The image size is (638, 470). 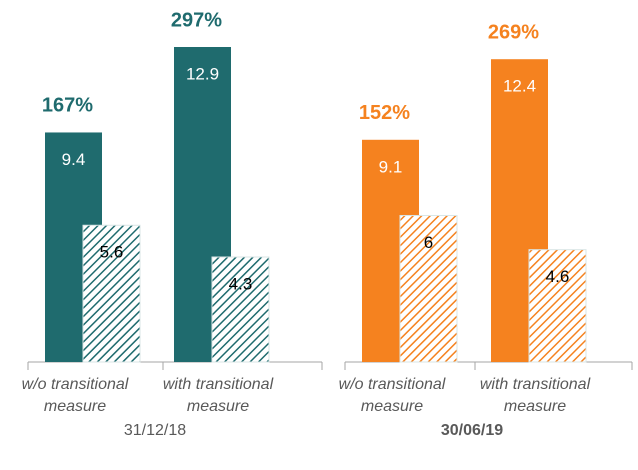 What do you see at coordinates (67, 106) in the screenshot?
I see `annotation: 167%` at bounding box center [67, 106].